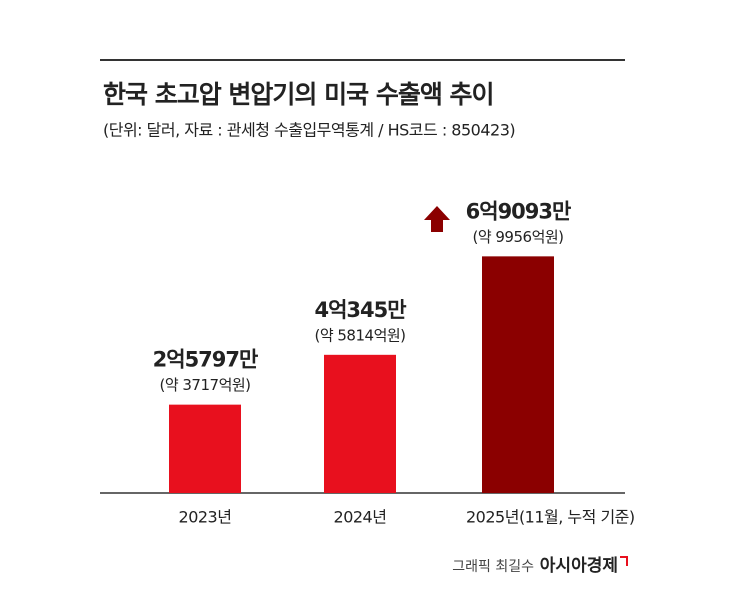  Describe the element at coordinates (205, 360) in the screenshot. I see `value-label: 2억5797만` at that location.